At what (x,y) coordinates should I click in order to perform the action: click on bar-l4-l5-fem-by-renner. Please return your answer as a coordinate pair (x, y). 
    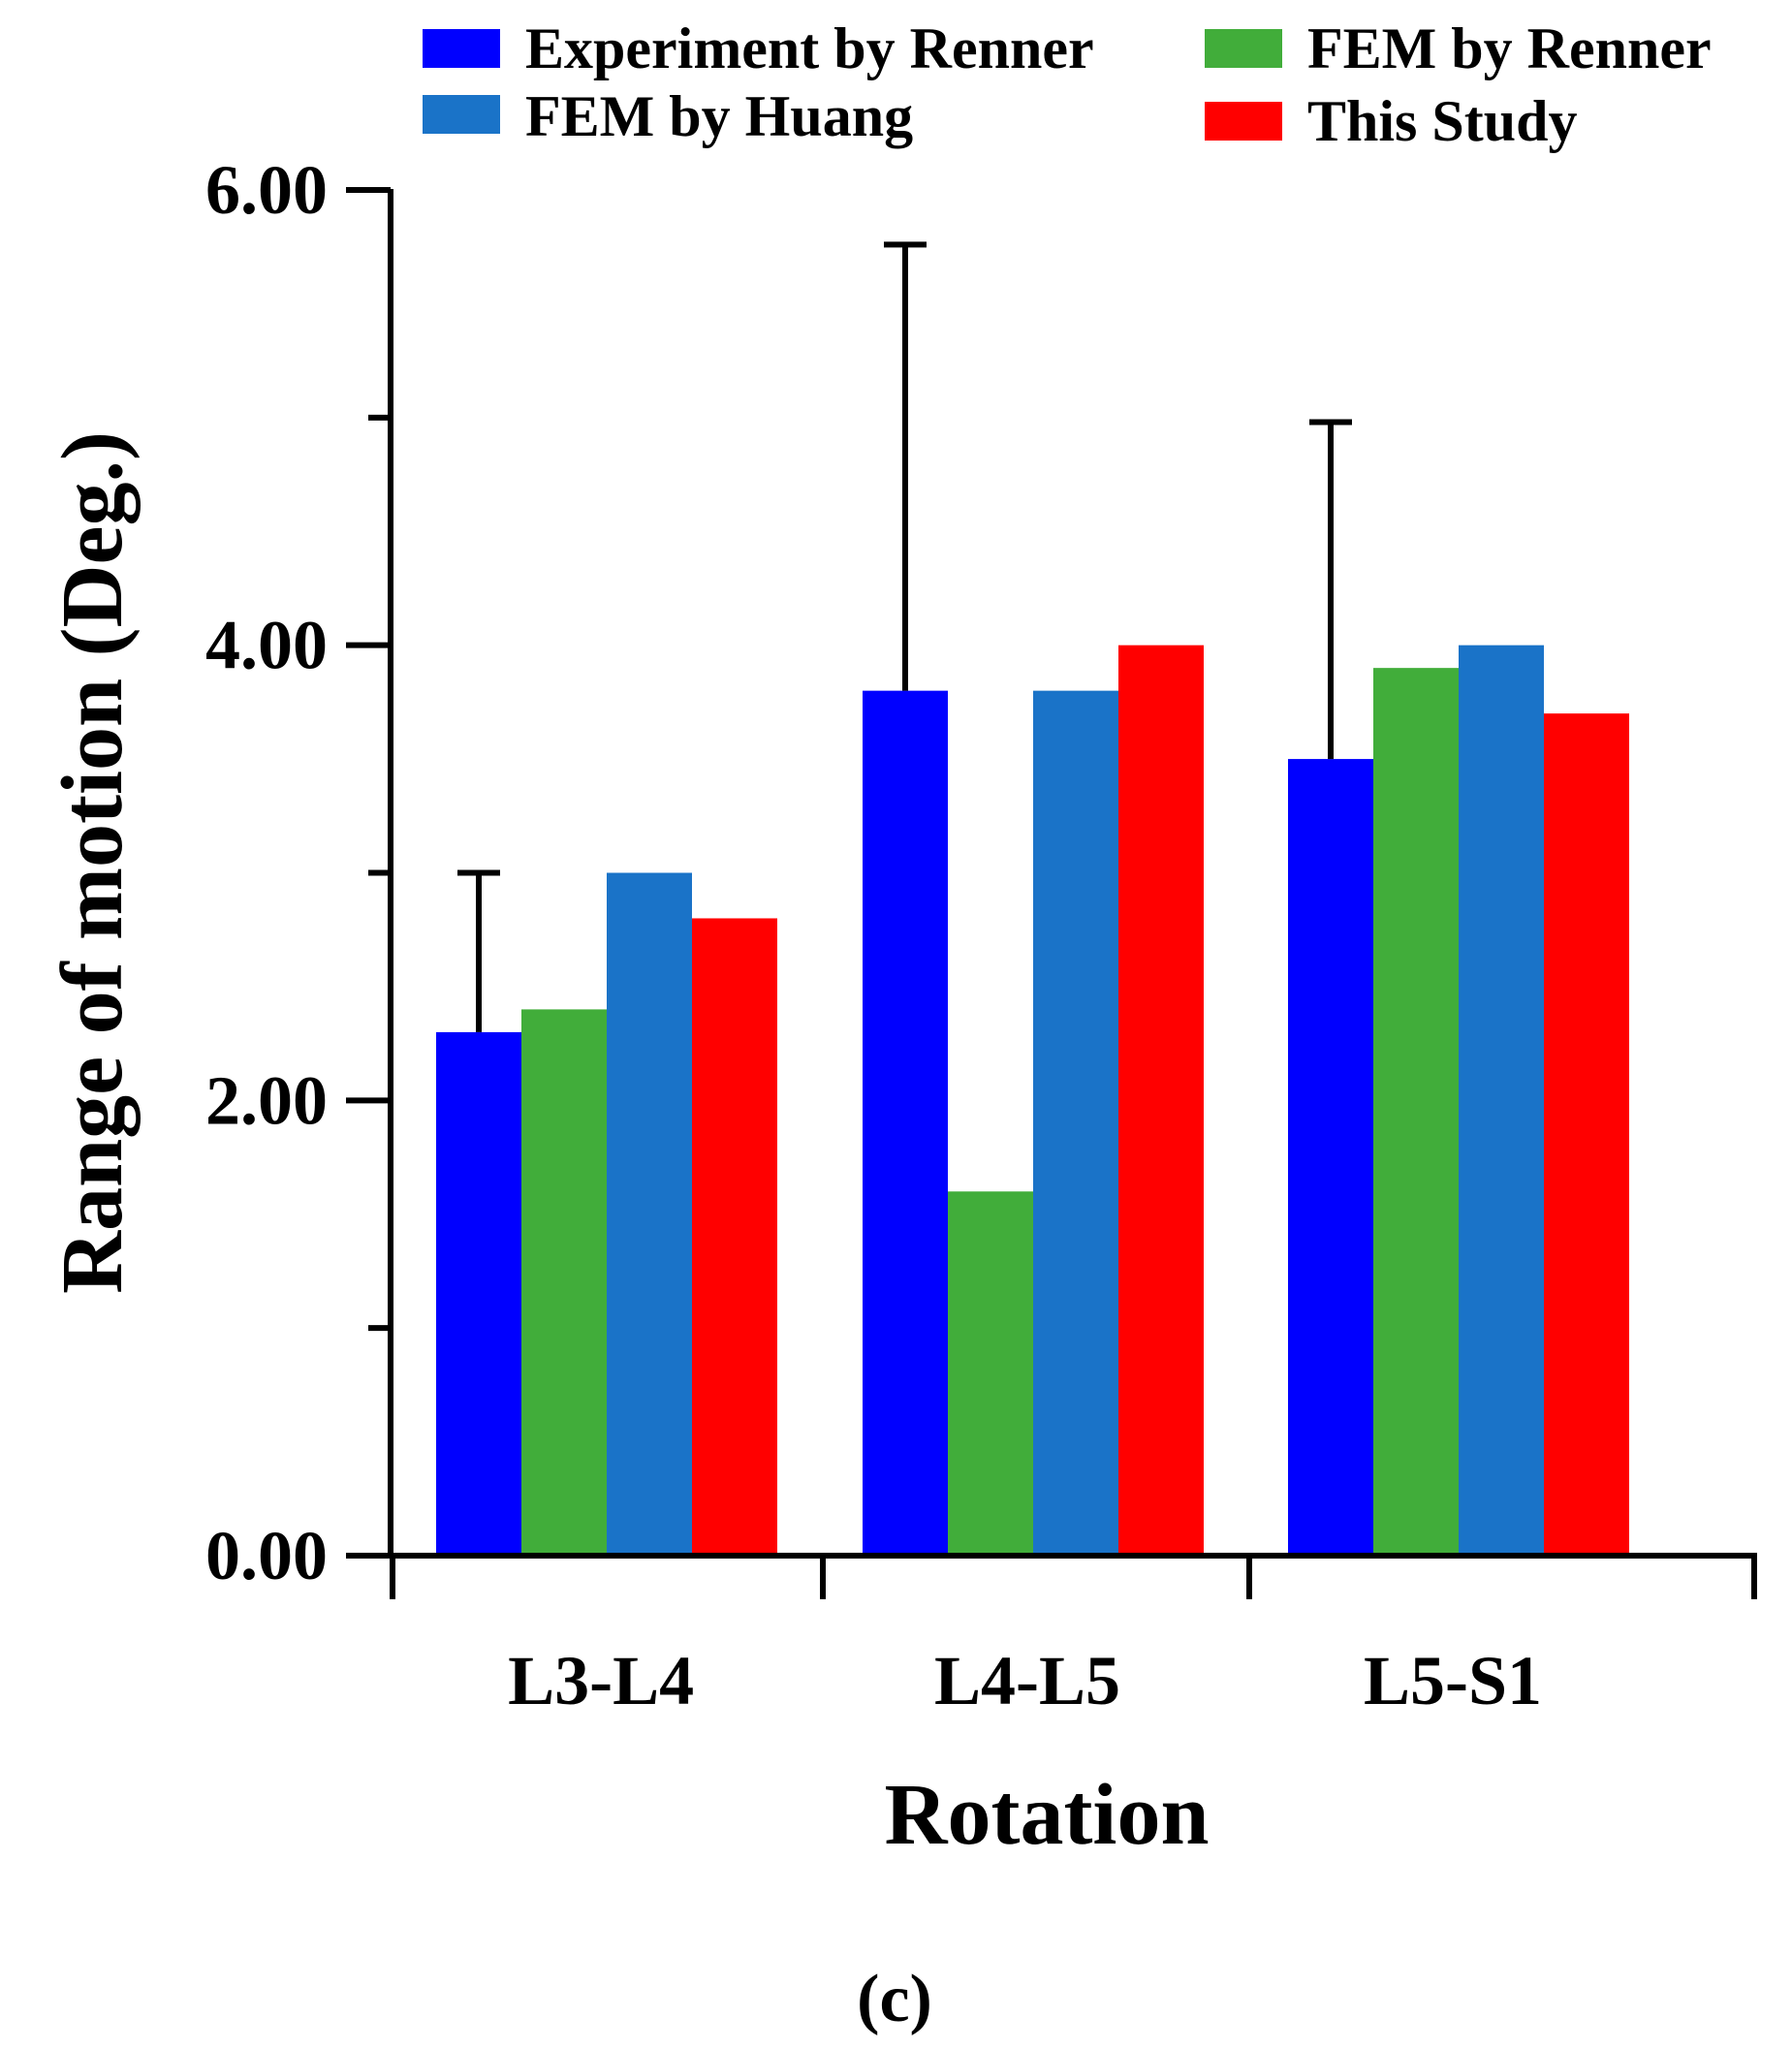
    Looking at the image, I should click on (991, 1373).